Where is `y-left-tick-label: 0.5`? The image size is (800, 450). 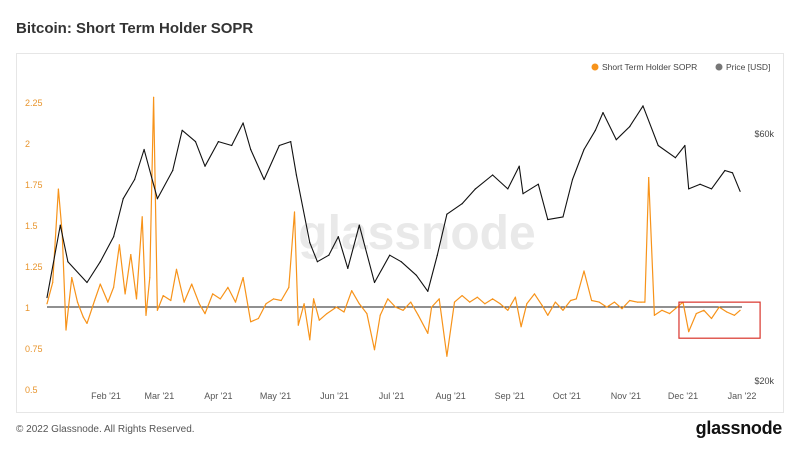
y-left-tick-label: 0.5 is located at coordinates (31, 390).